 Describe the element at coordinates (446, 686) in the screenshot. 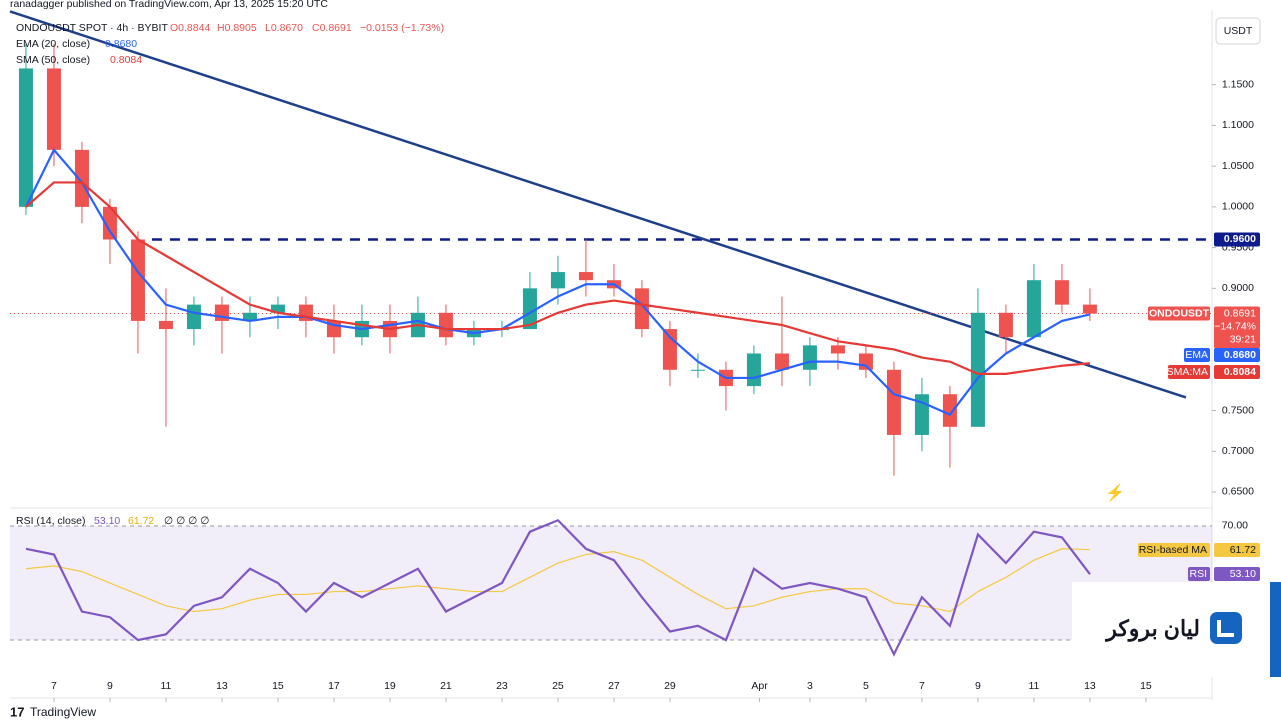

I see `x-tick-label: 21` at that location.